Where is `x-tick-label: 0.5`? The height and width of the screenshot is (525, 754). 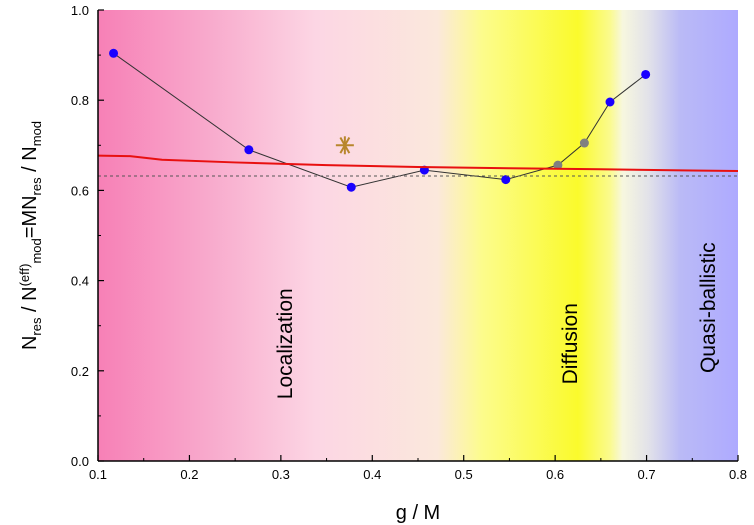 x-tick-label: 0.5 is located at coordinates (464, 474).